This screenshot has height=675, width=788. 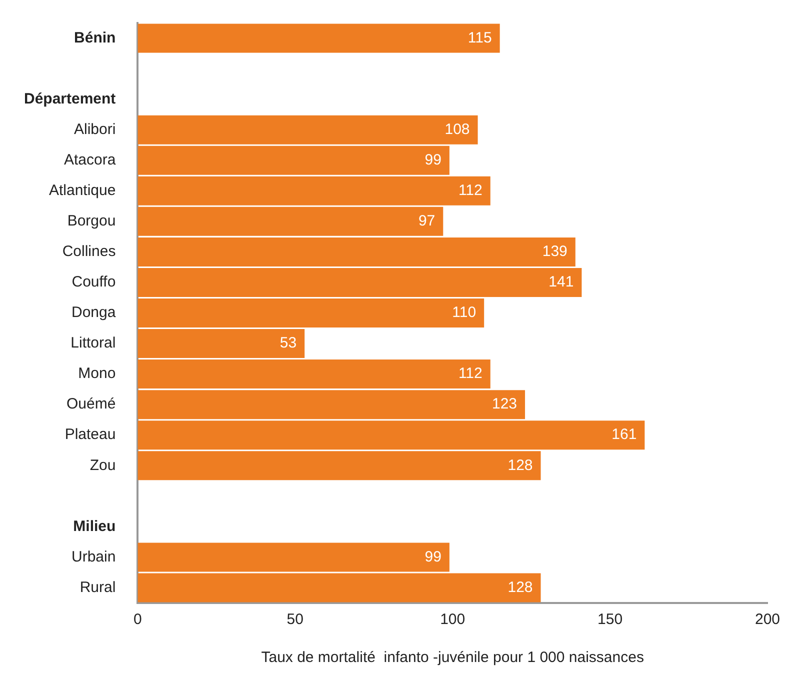 I want to click on data-label: 123, so click(x=505, y=404).